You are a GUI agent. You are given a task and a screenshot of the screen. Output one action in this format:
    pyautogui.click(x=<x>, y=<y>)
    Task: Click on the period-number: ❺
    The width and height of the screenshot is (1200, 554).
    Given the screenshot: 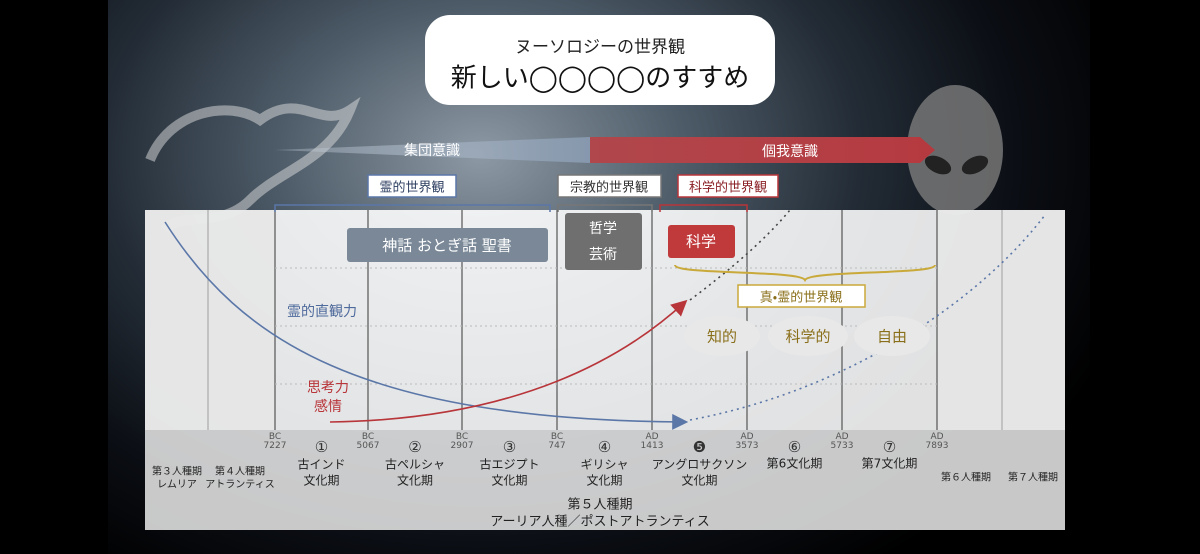 What is the action you would take?
    pyautogui.click(x=699, y=447)
    